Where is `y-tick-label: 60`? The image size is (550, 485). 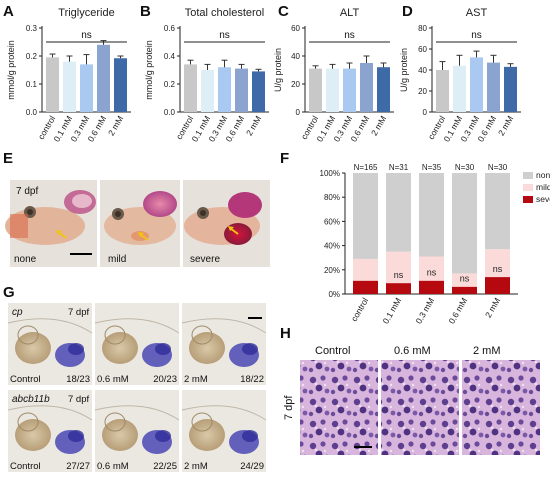
y-tick-label: 60 is located at coordinates (295, 28).